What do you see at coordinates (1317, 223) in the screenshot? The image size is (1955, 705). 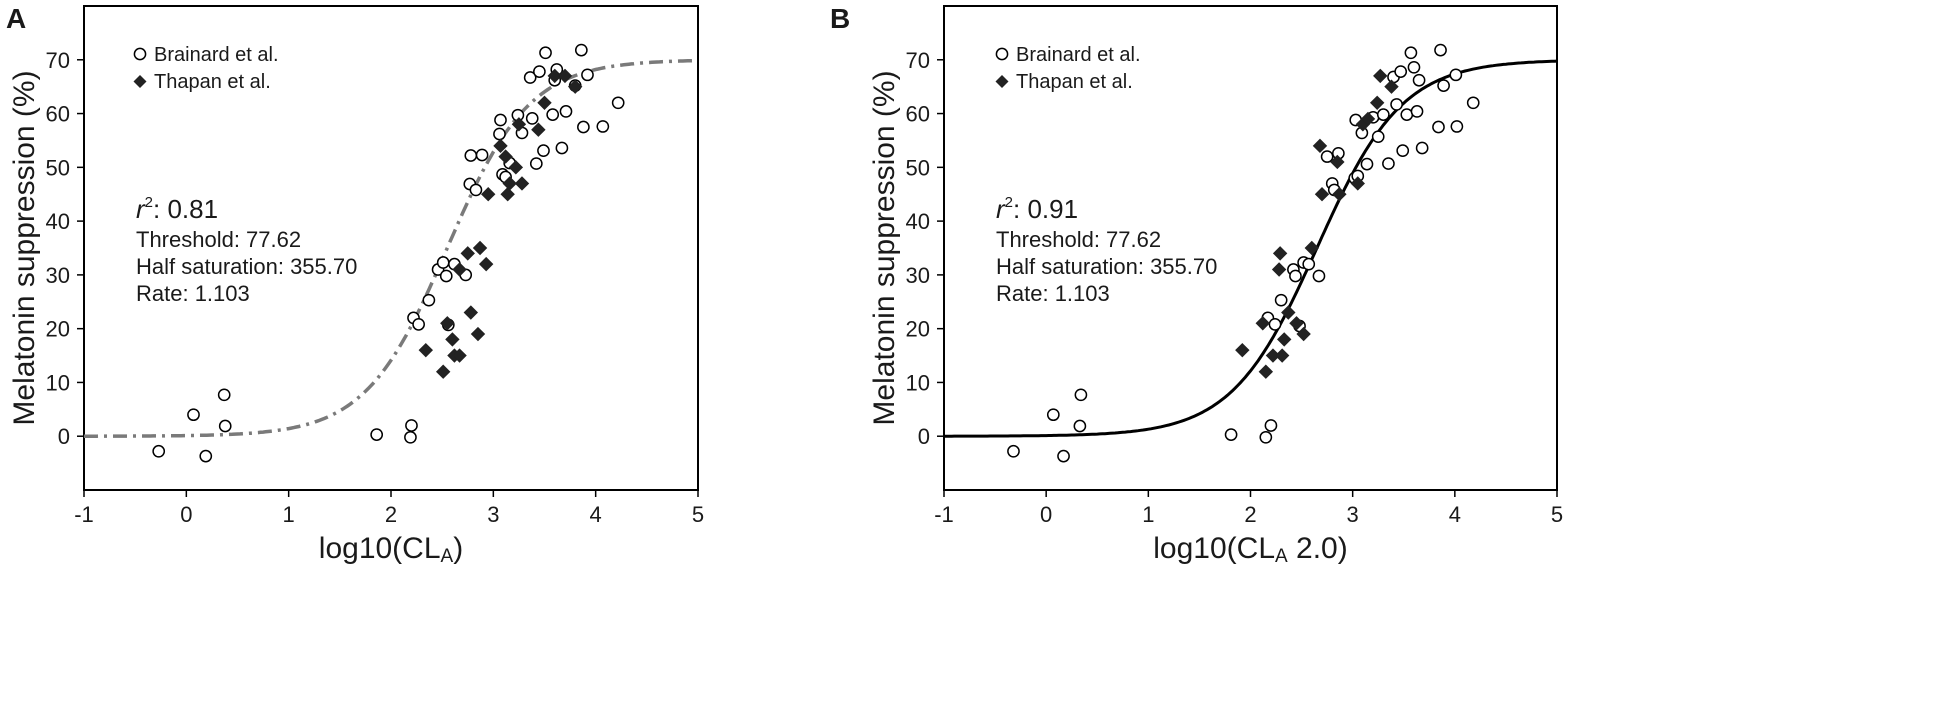 I see `series-thapan` at bounding box center [1317, 223].